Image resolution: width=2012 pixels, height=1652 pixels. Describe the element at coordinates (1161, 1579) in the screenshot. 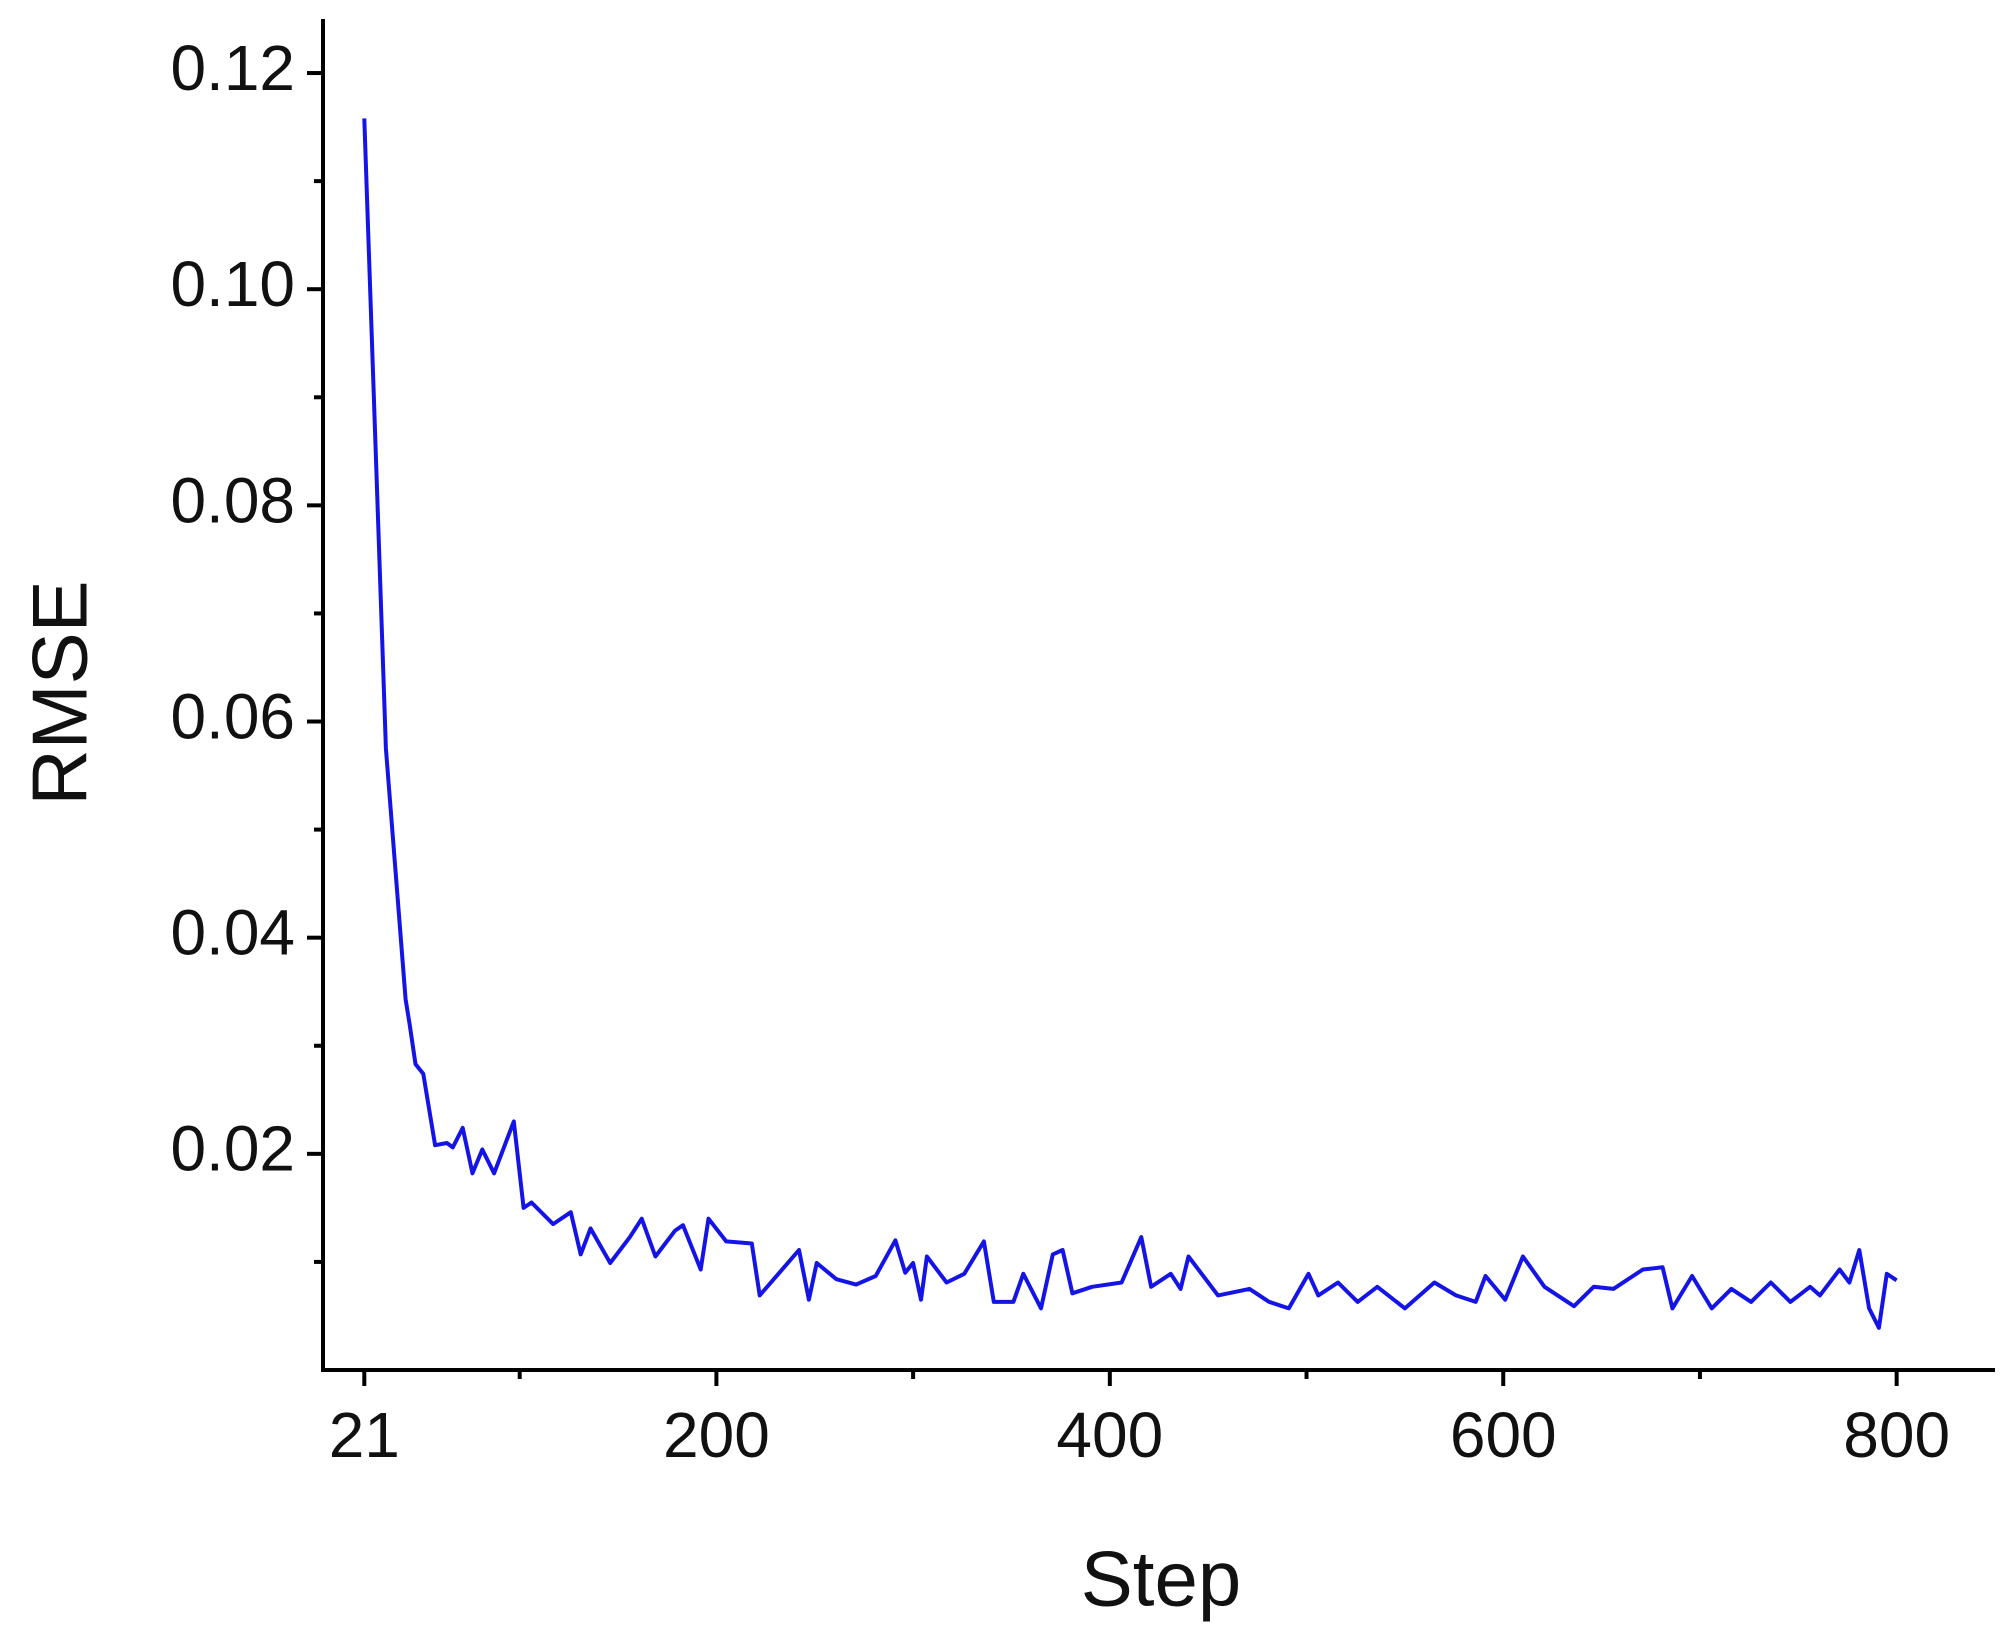

I see `x-axis-title: Step` at that location.